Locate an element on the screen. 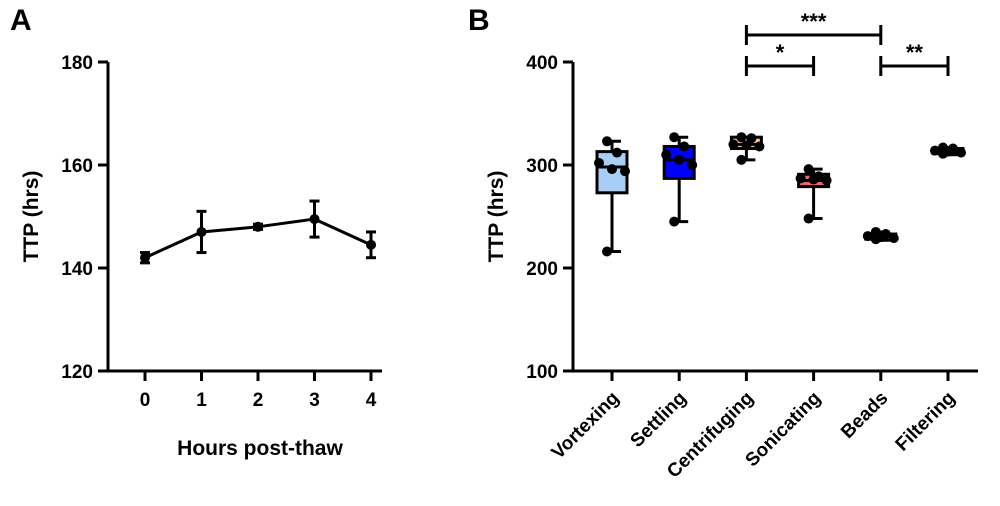 This screenshot has width=1000, height=506. y-tick-label: 160 is located at coordinates (77, 166).